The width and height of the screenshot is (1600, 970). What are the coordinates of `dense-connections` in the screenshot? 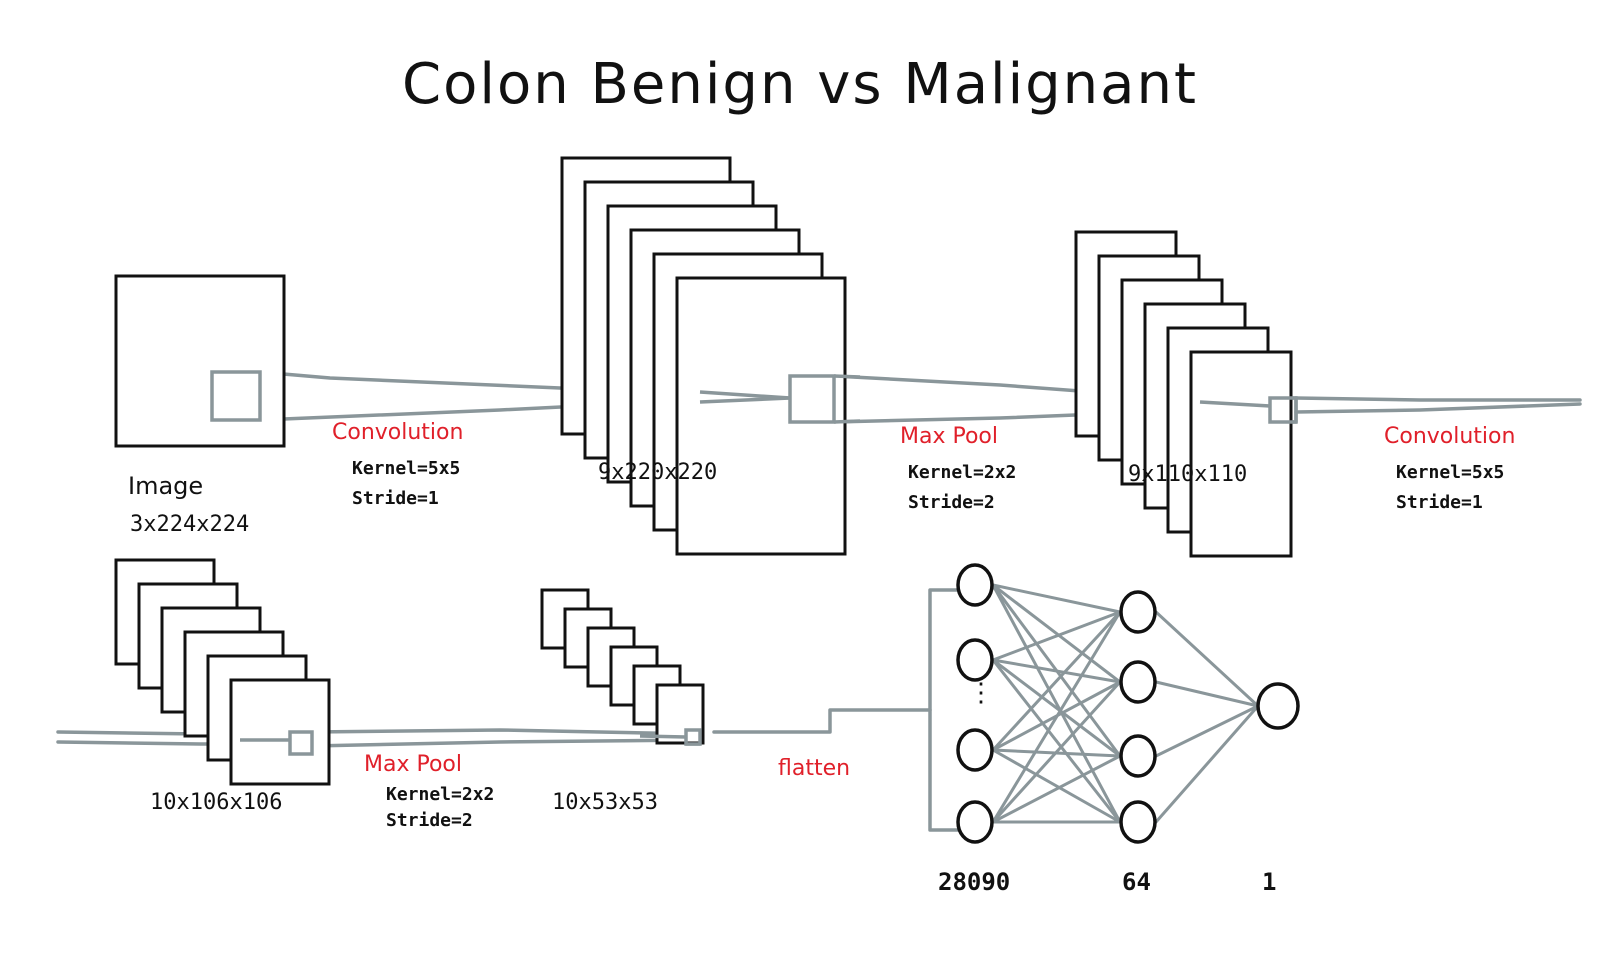 It's located at (1125, 703).